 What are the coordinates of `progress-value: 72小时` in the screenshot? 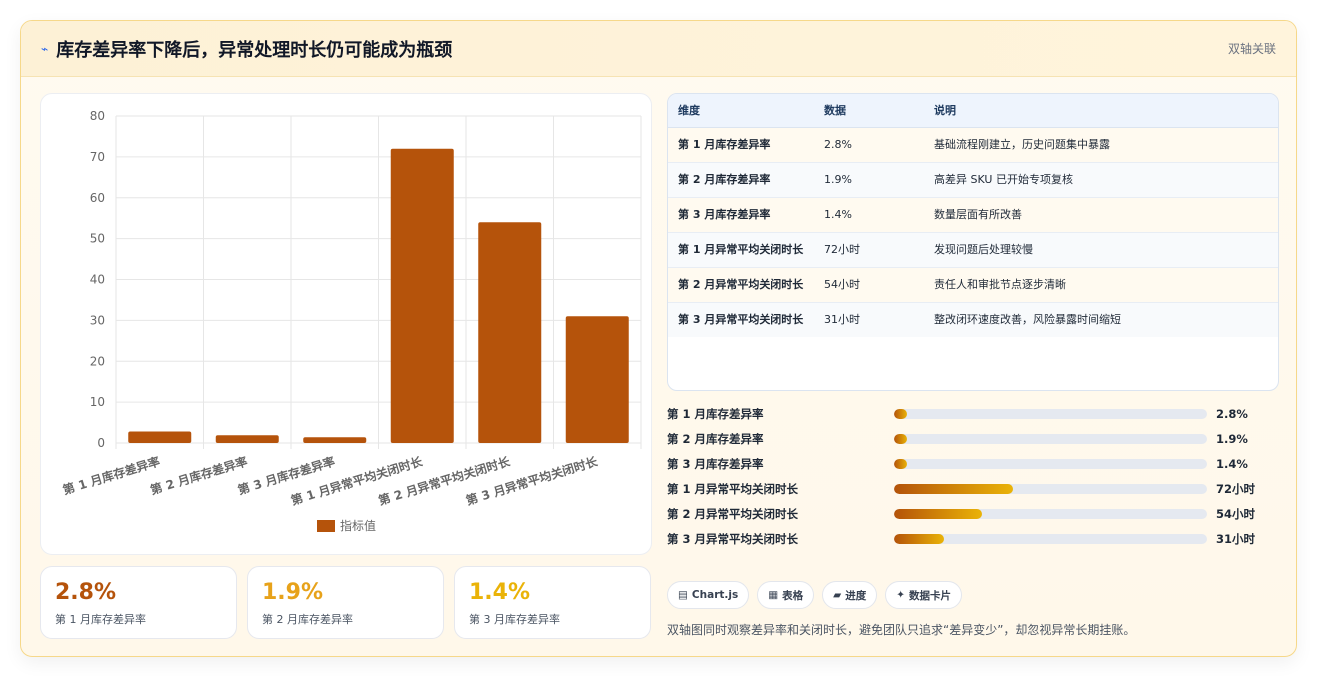 It's located at (1236, 488).